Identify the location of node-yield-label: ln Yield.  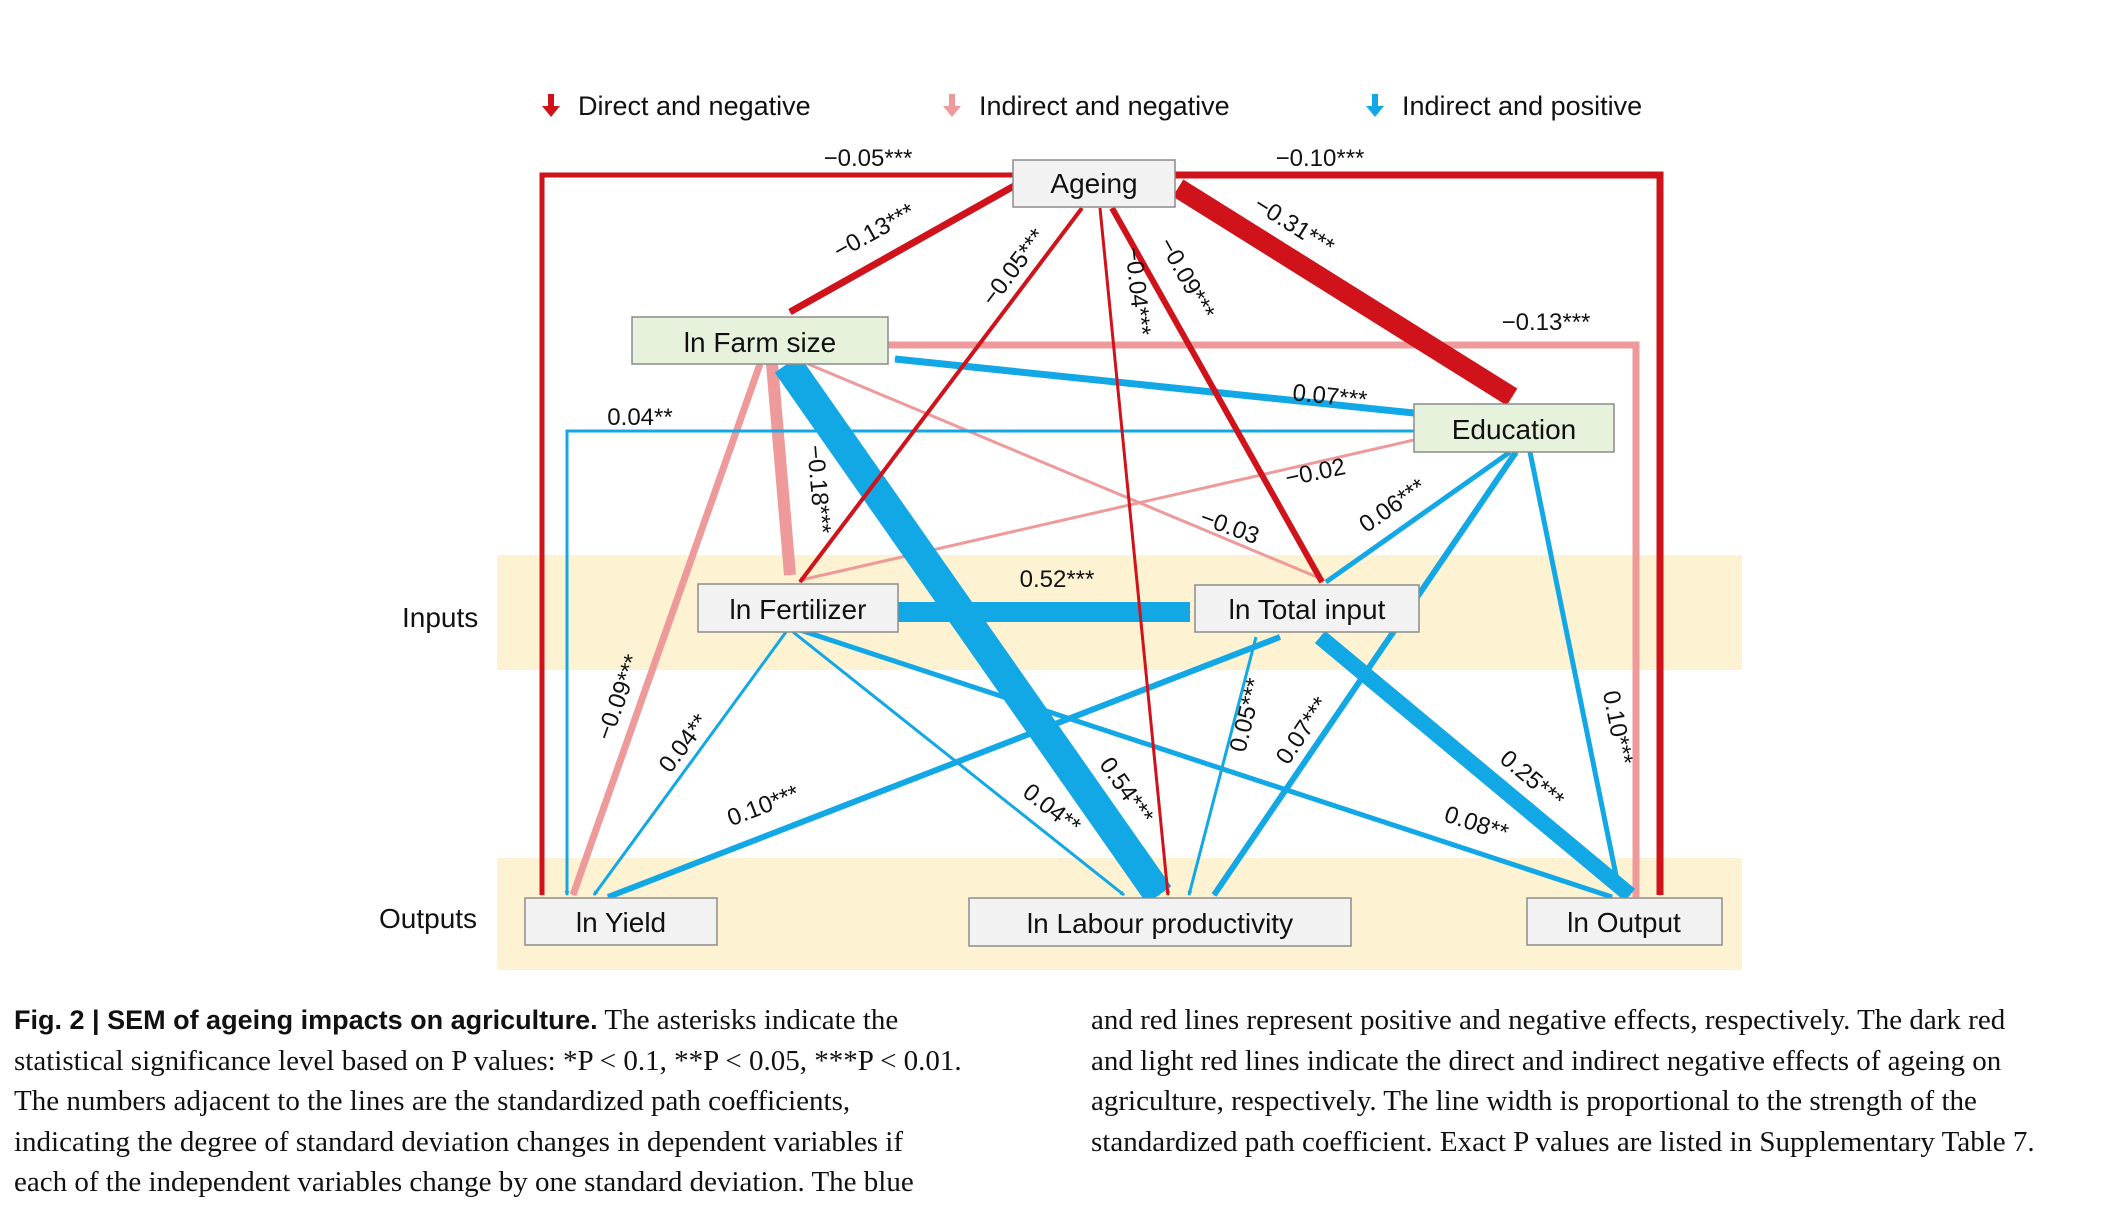
(621, 922).